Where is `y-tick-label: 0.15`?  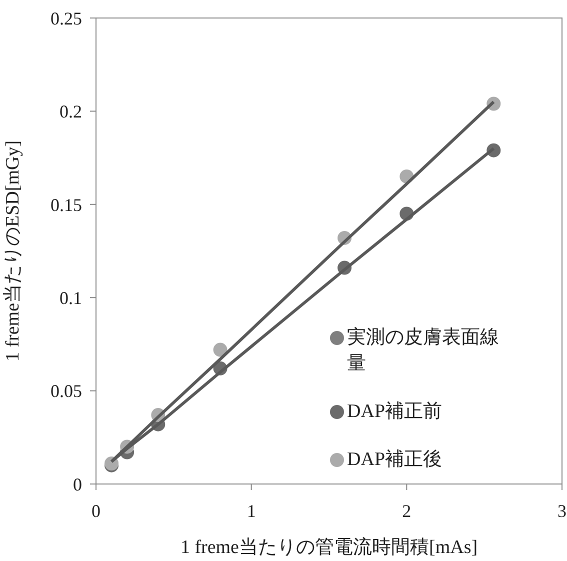
y-tick-label: 0.15 is located at coordinates (66, 204).